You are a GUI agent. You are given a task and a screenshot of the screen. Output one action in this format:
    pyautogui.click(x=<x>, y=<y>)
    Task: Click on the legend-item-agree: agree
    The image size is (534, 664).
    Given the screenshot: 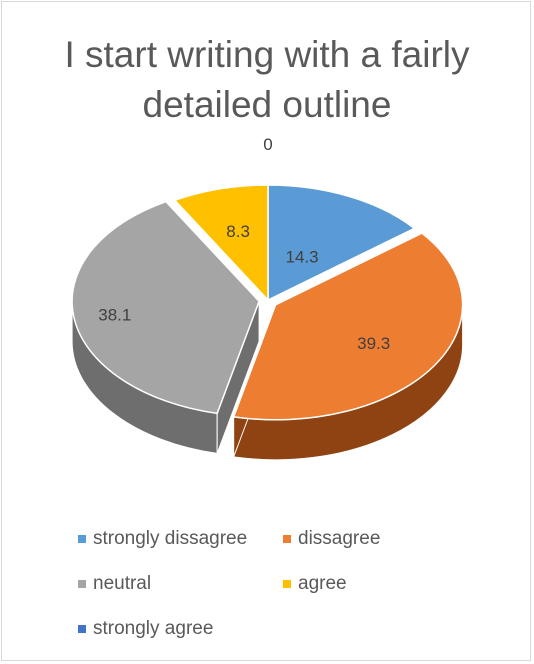 What is the action you would take?
    pyautogui.click(x=315, y=584)
    